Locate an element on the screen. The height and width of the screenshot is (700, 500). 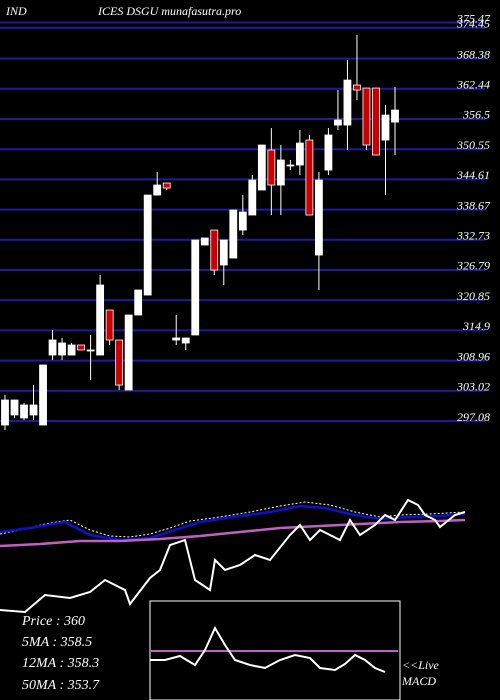
y-tick-label: 362.44 is located at coordinates (473, 85).